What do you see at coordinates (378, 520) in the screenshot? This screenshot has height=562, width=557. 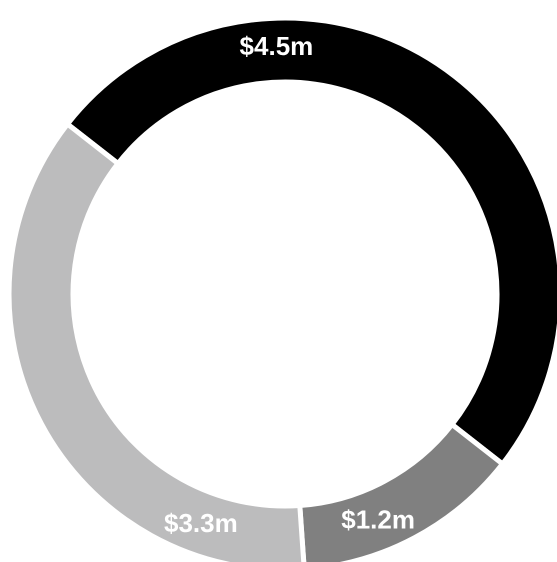 I see `slice-value-label: $1.2m` at bounding box center [378, 520].